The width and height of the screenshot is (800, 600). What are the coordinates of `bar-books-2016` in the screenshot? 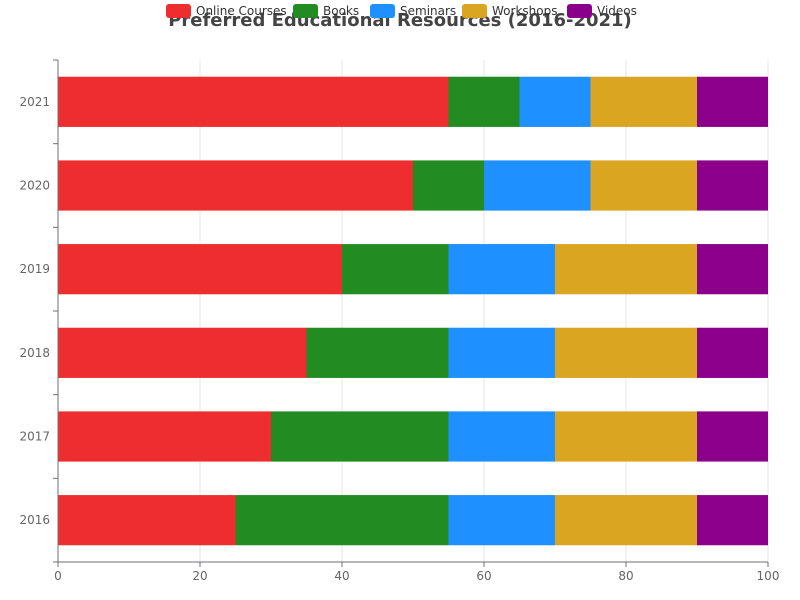 It's located at (342, 520).